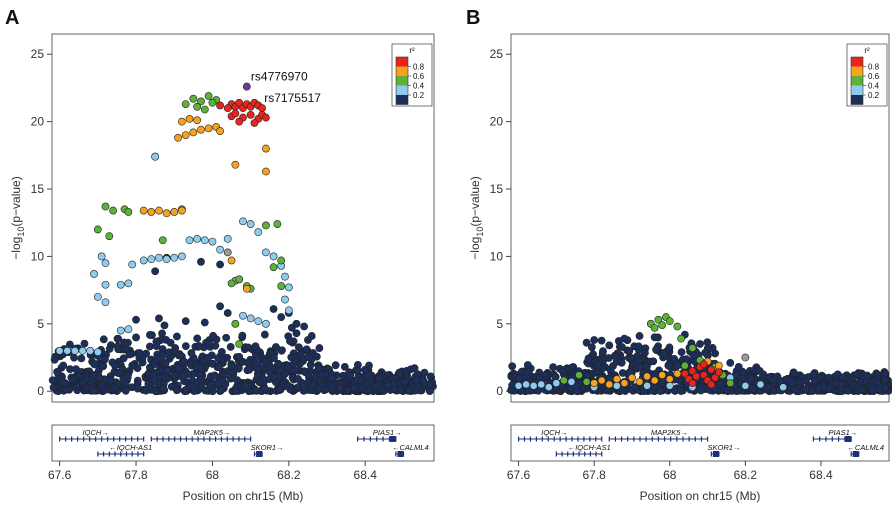  I want to click on gene-map2k5: MAP2K5→, so click(658, 435).